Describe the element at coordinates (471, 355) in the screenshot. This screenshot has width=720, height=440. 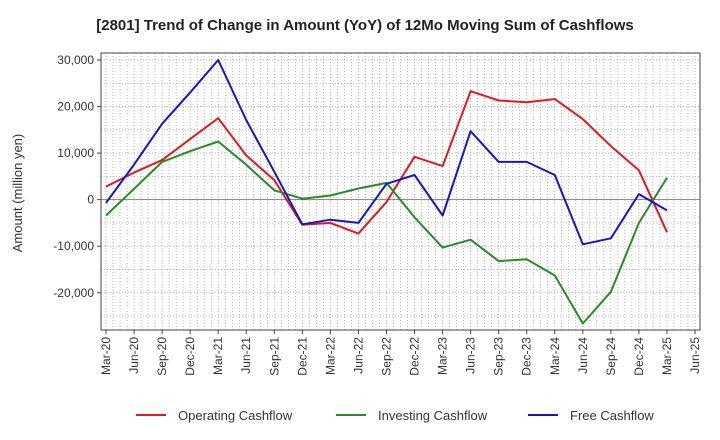
I see `x-tick-label: Jun-23` at that location.